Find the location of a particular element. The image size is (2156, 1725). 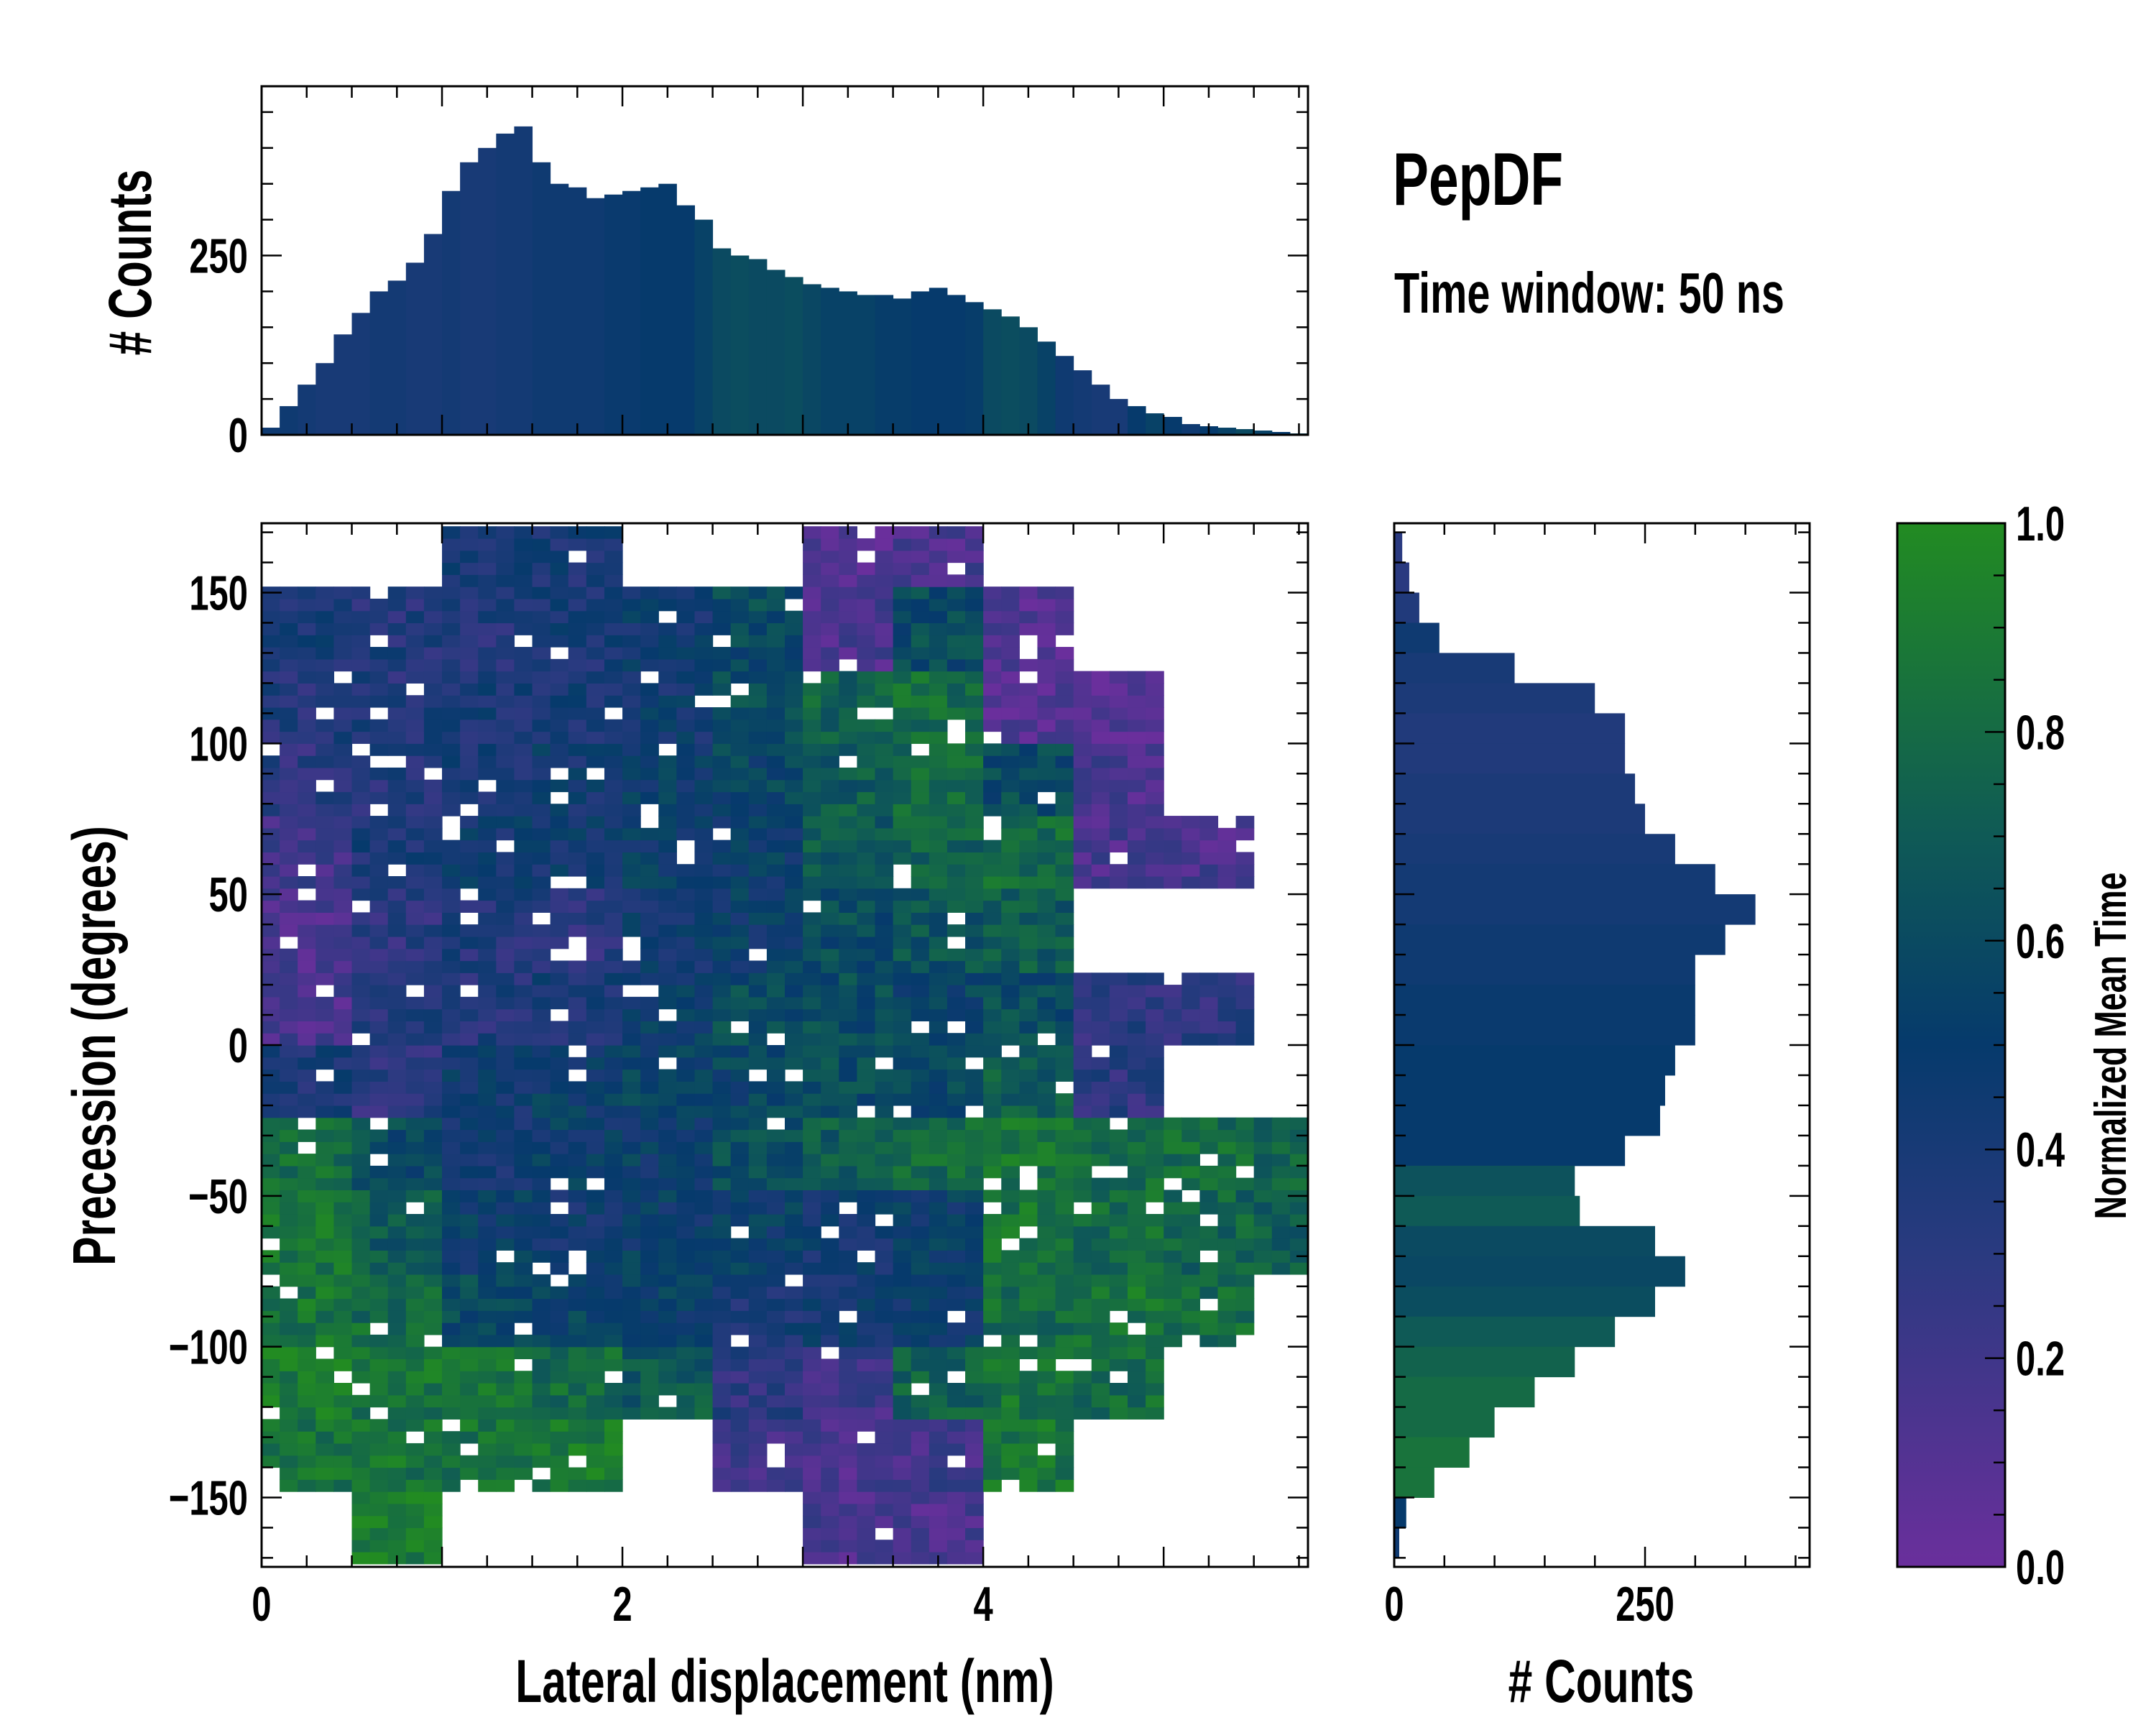

histogram-bar is located at coordinates (1399, 548).